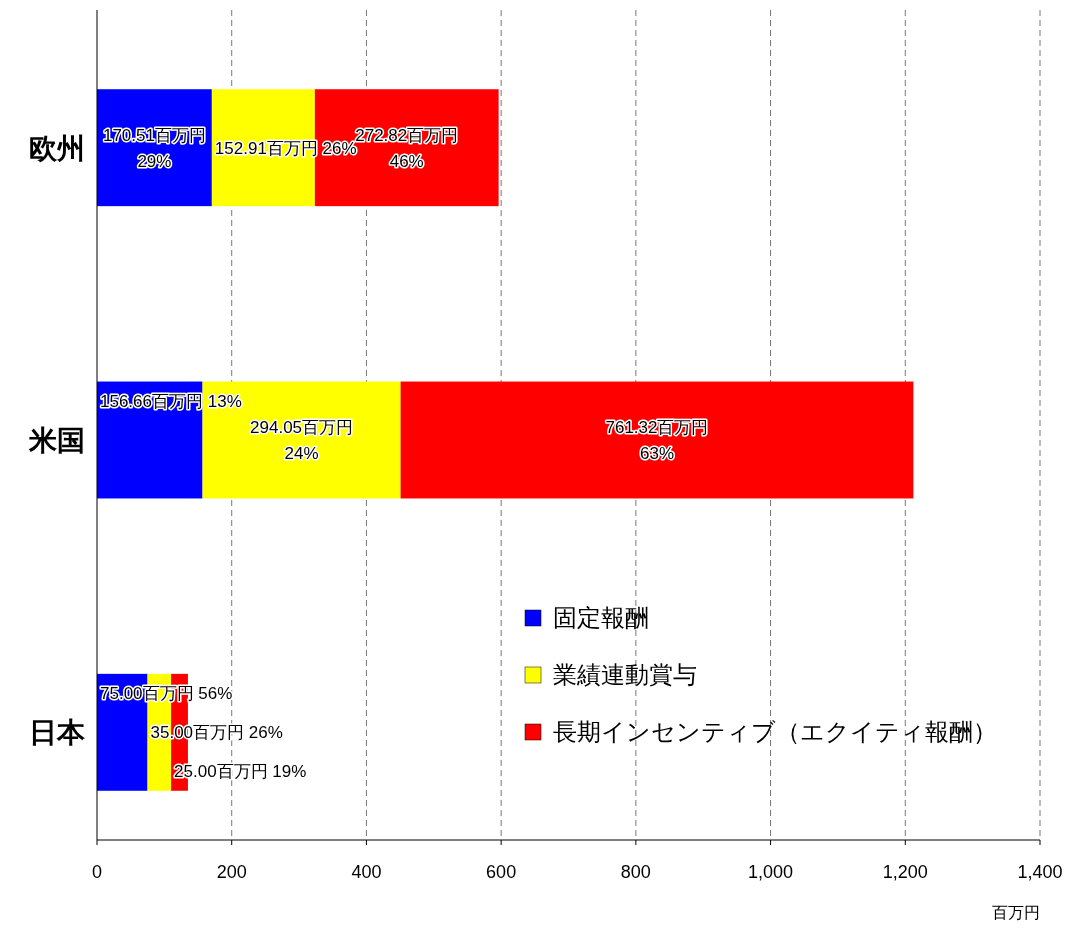  What do you see at coordinates (216, 733) in the screenshot?
I see `data-label: 35.00百万円 26%` at bounding box center [216, 733].